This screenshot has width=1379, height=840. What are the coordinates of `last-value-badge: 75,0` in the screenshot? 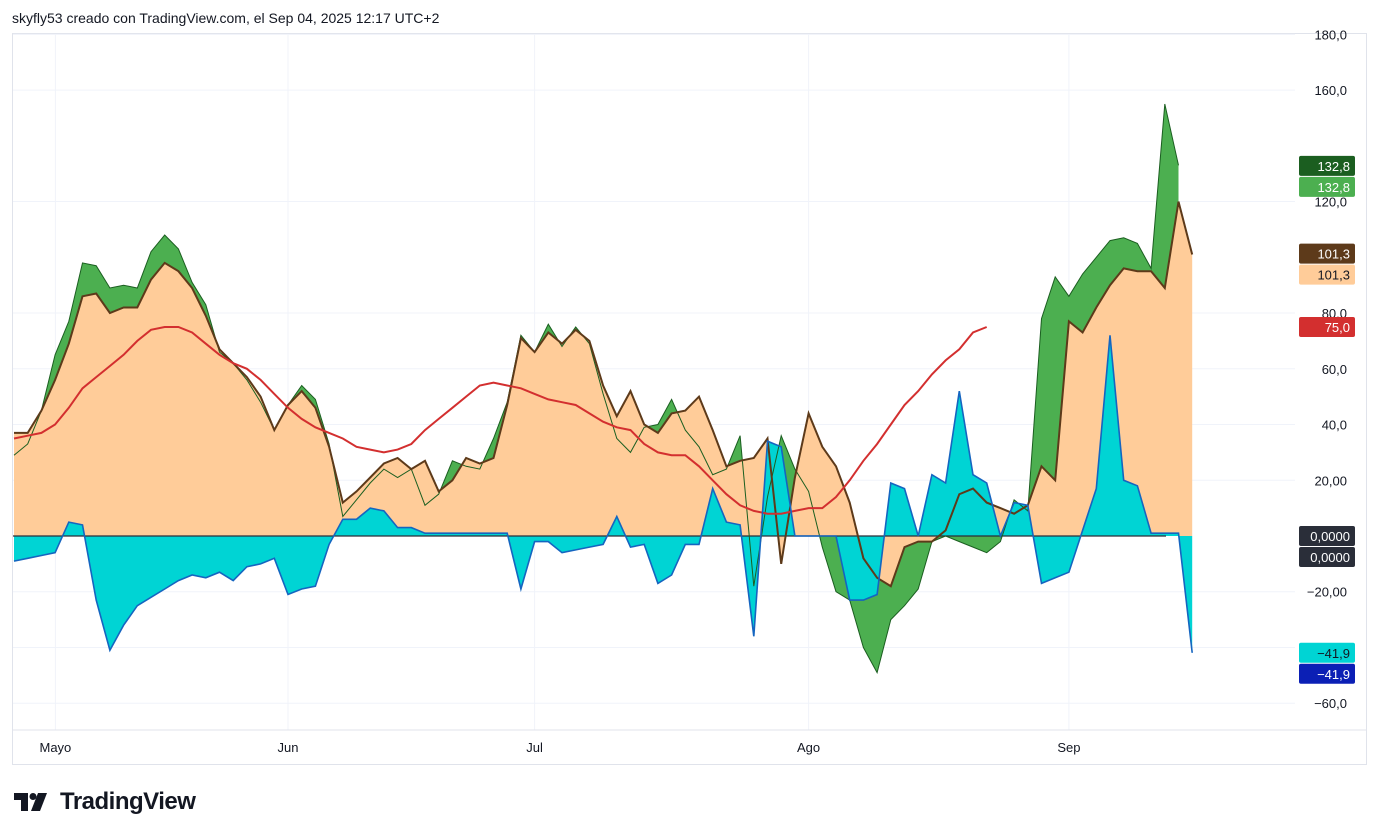 It's located at (1327, 326).